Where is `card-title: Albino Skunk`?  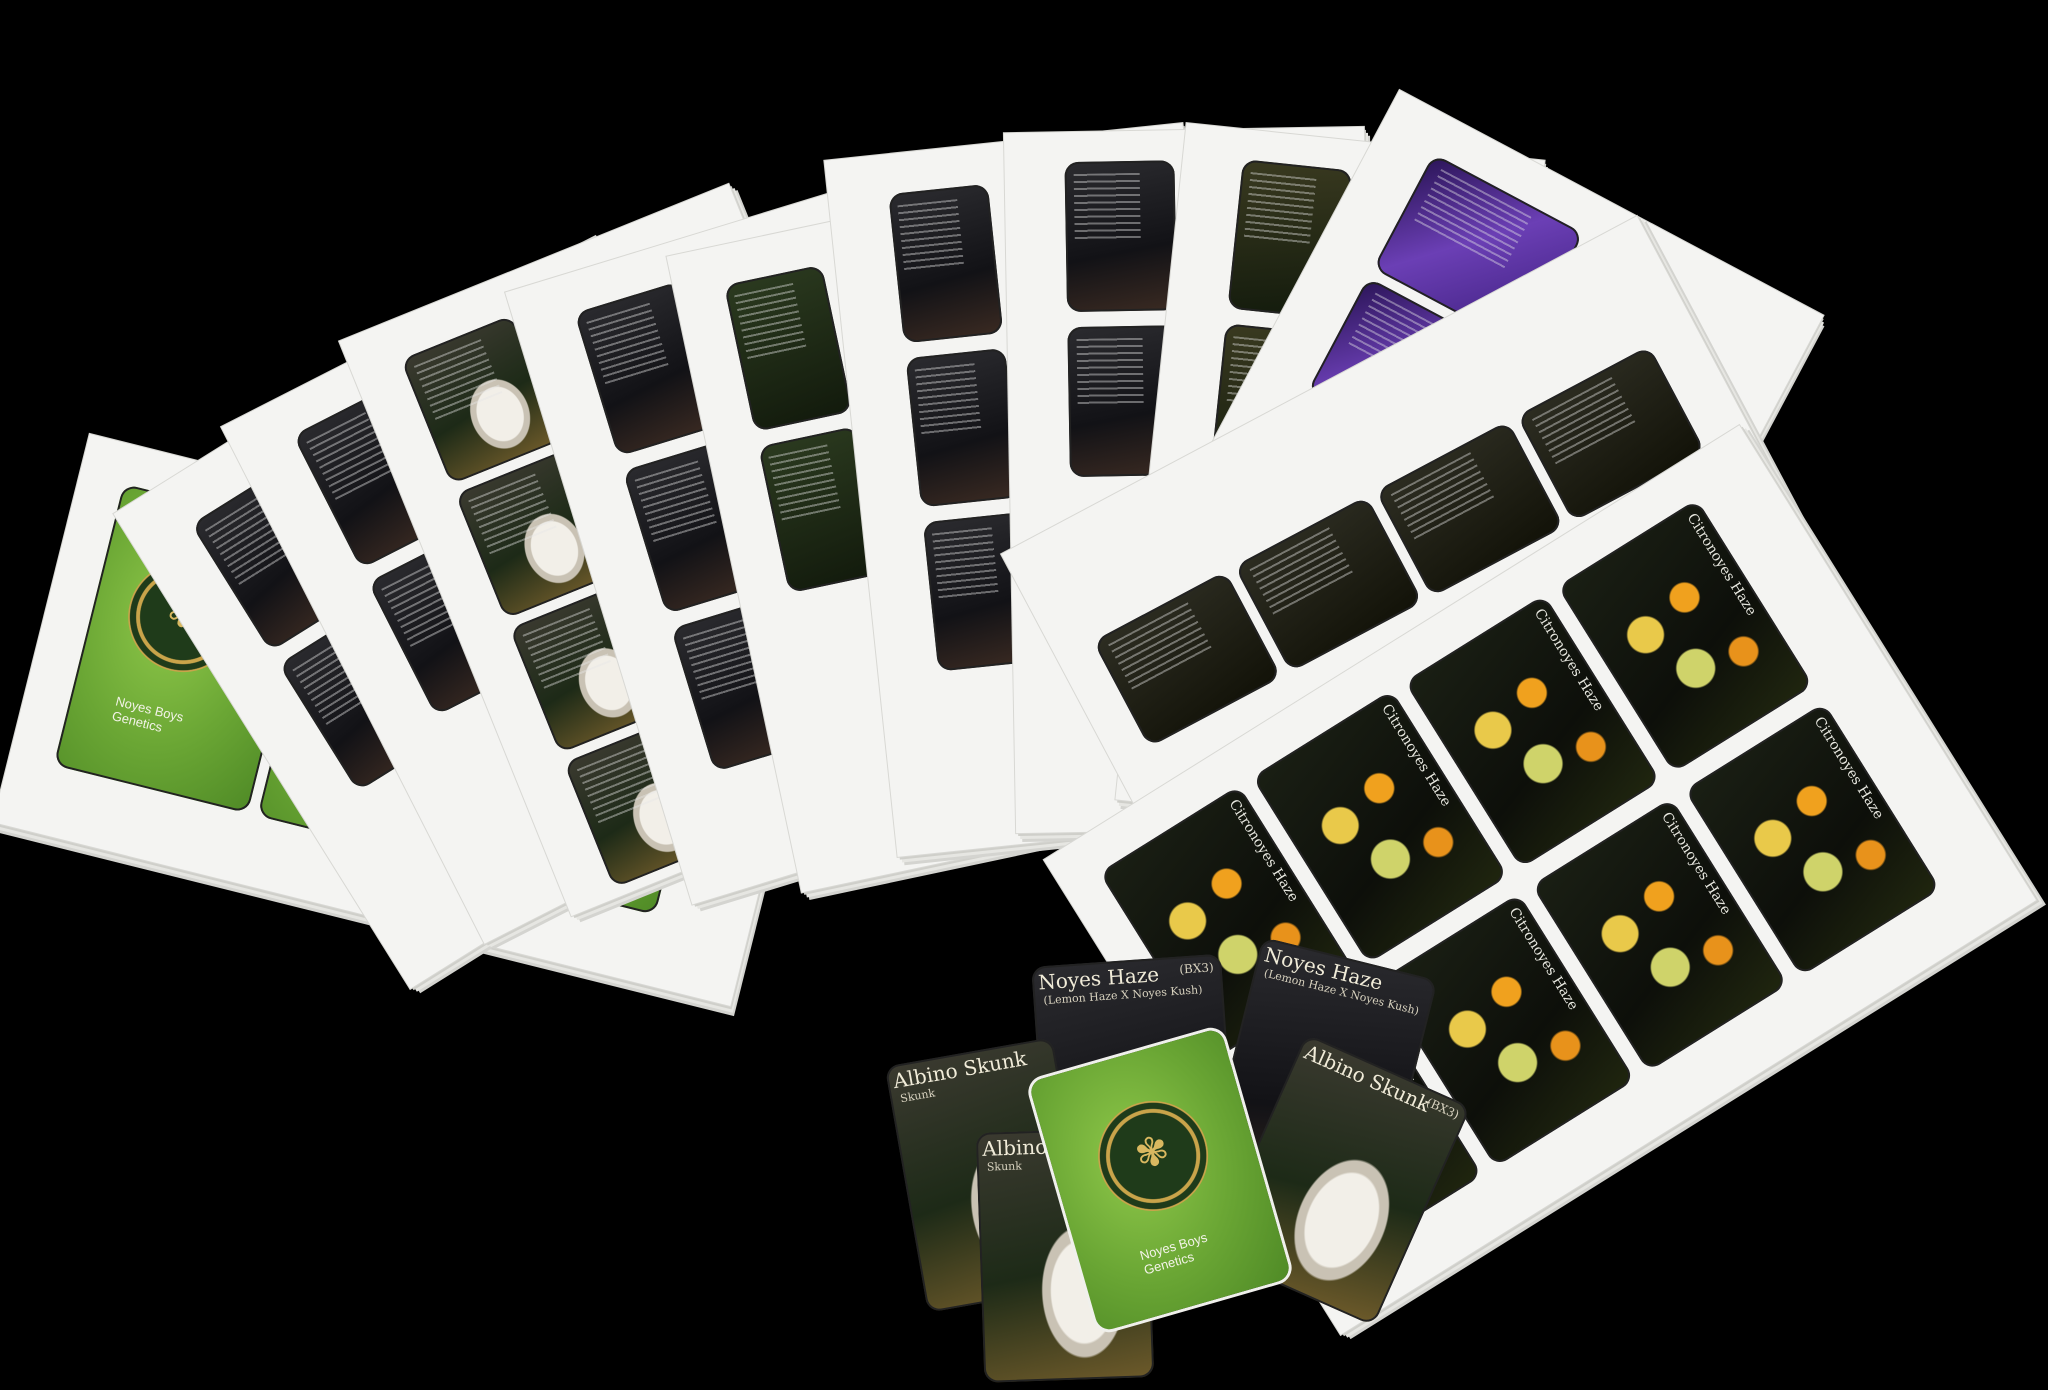 card-title: Albino Skunk is located at coordinates (960, 1070).